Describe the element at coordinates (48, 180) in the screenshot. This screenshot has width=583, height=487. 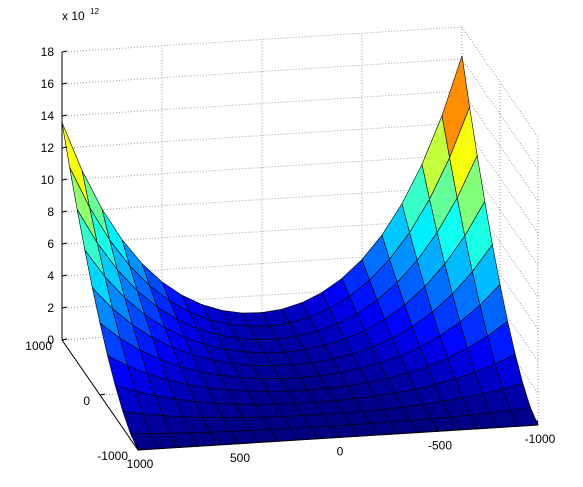
I see `z-tick-label: 10` at that location.